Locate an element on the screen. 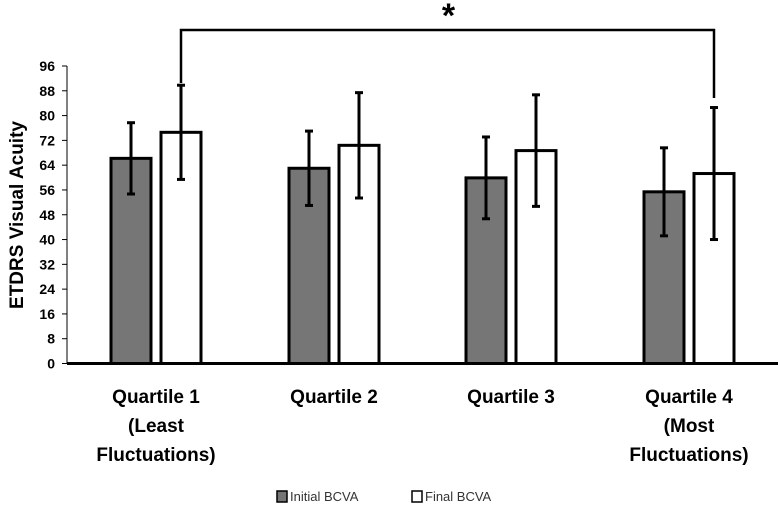 The image size is (778, 513). y-tick-label: 88 is located at coordinates (47, 91).